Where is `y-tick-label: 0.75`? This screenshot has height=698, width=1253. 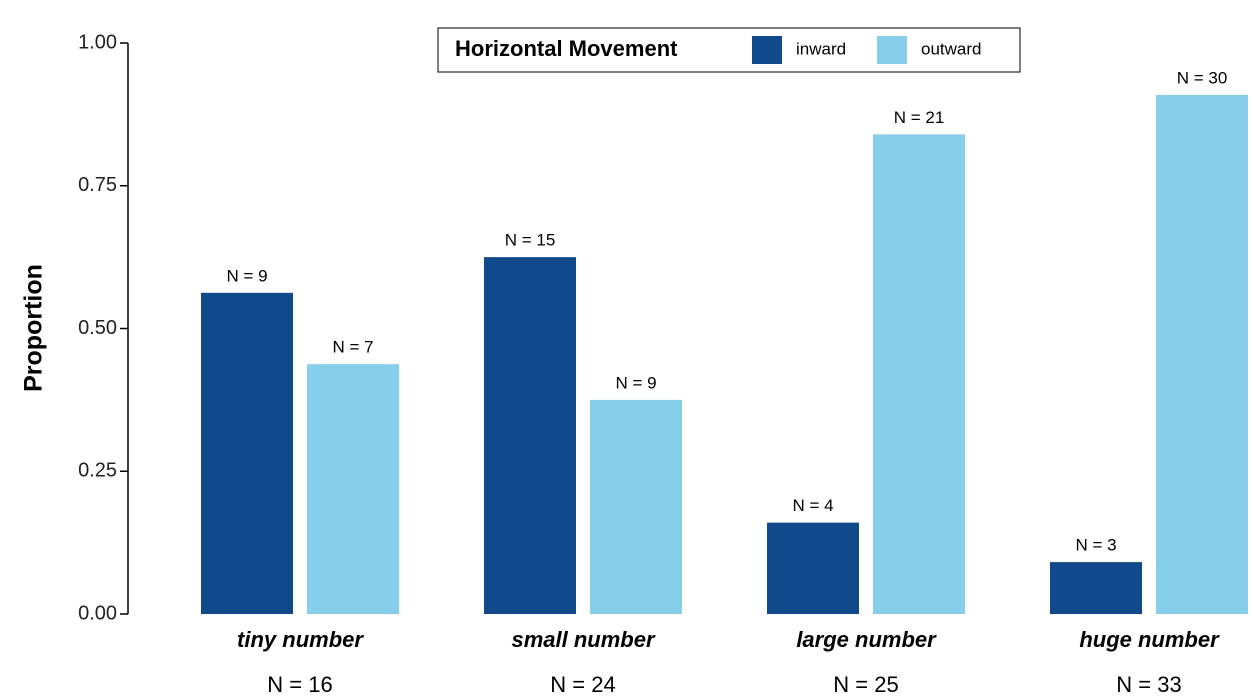 y-tick-label: 0.75 is located at coordinates (97, 185).